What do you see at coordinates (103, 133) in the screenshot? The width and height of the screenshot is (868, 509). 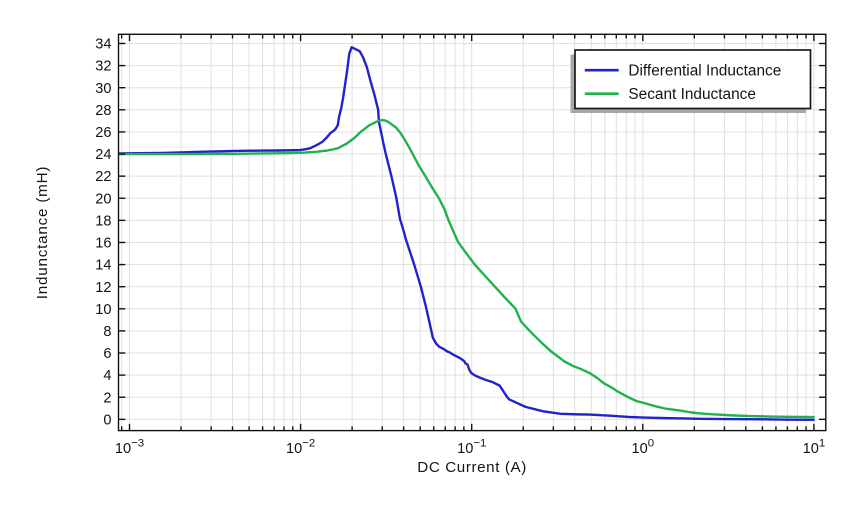 I see `svg-text: 26` at bounding box center [103, 133].